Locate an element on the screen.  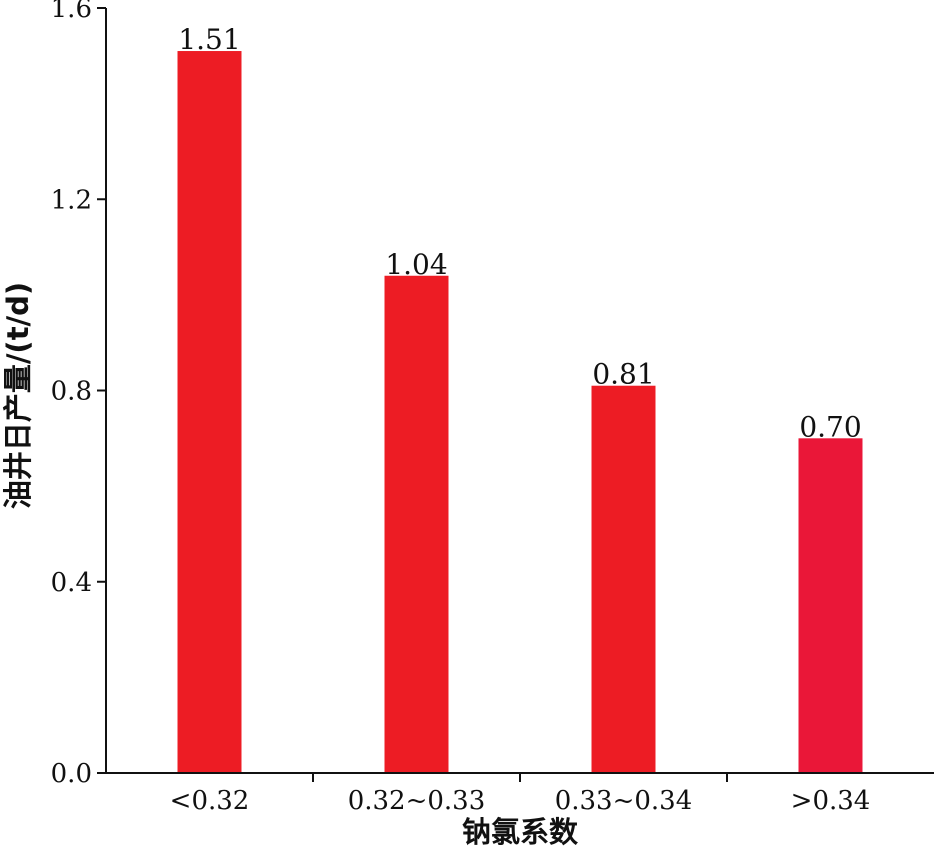
y-tick-label: 0.4 is located at coordinates (71, 583).